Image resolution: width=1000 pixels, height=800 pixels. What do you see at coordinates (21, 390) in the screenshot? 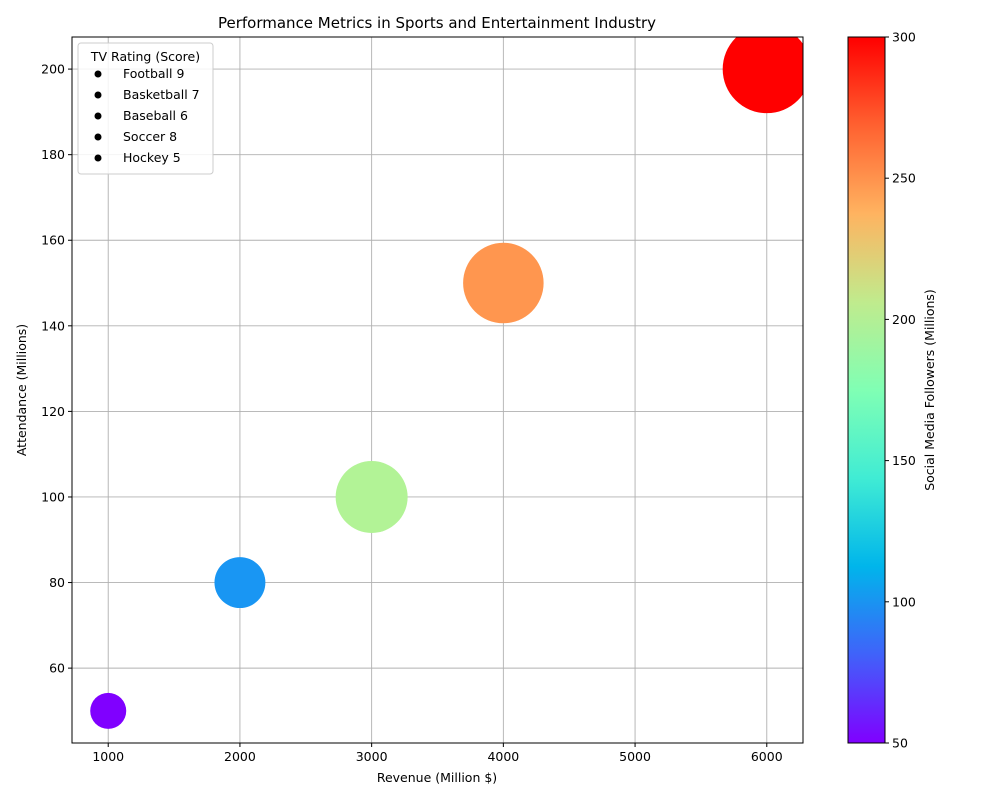
I see `y-axis-label: Attendance (Millions)` at bounding box center [21, 390].